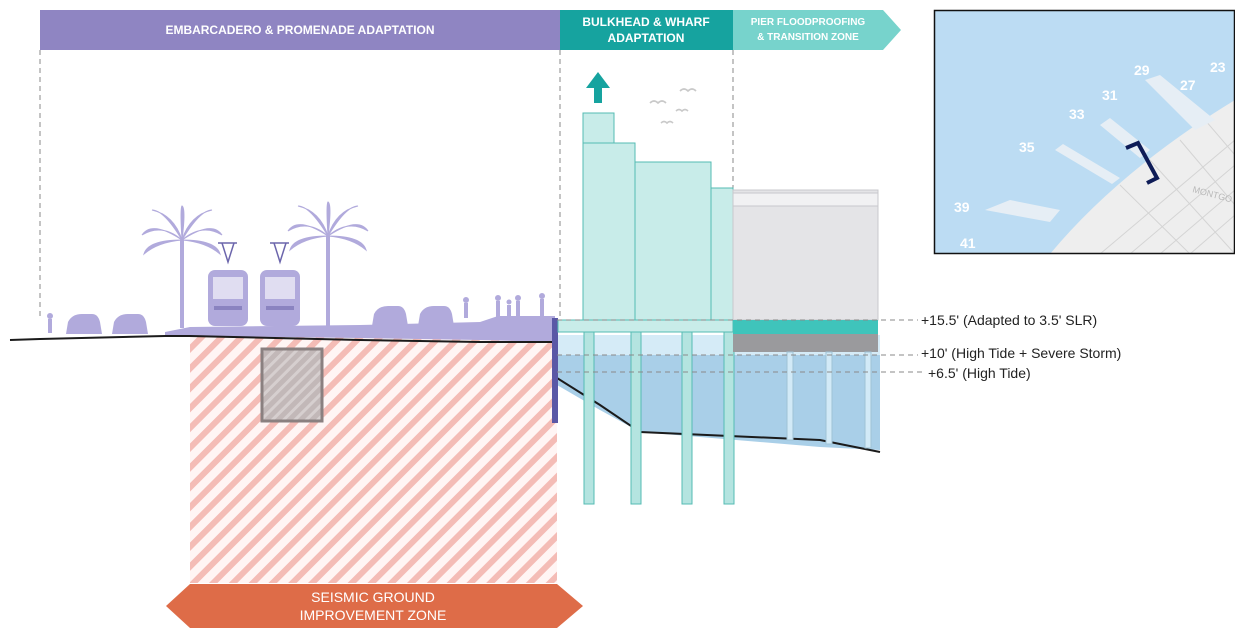  Describe the element at coordinates (808, 22) in the screenshot. I see `pier-banner-label-1: PIER FLOODPROOFING` at that location.